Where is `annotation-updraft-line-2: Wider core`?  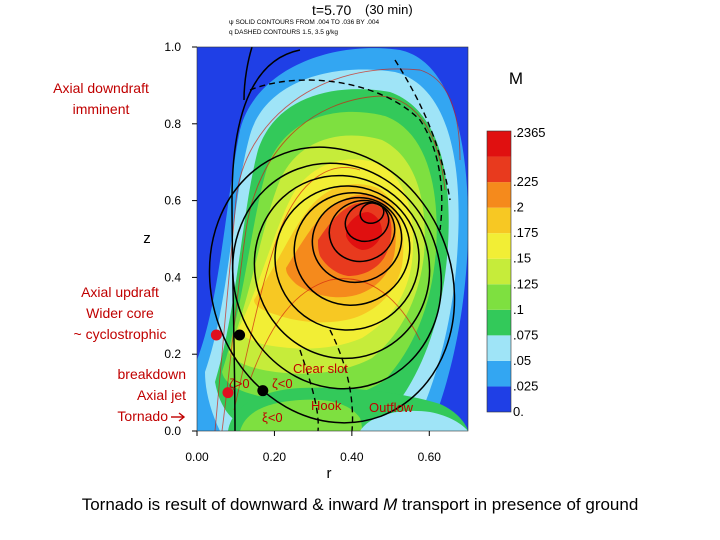 annotation-updraft-line-2: Wider core is located at coordinates (120, 313).